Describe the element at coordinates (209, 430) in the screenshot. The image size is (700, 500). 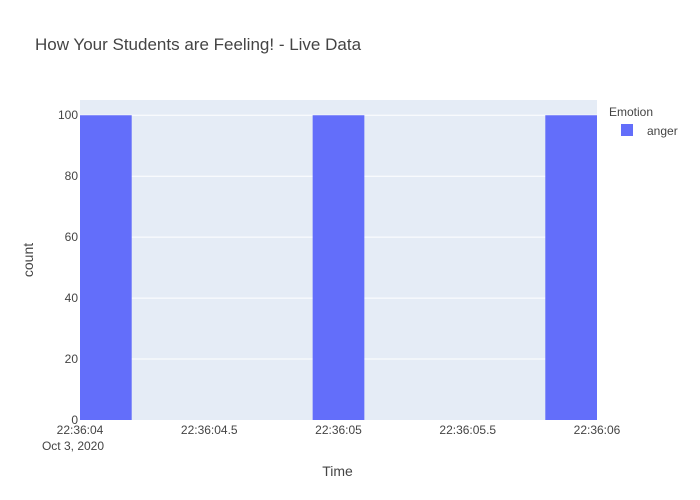
I see `x-tick-label: 22:36:04.5` at that location.